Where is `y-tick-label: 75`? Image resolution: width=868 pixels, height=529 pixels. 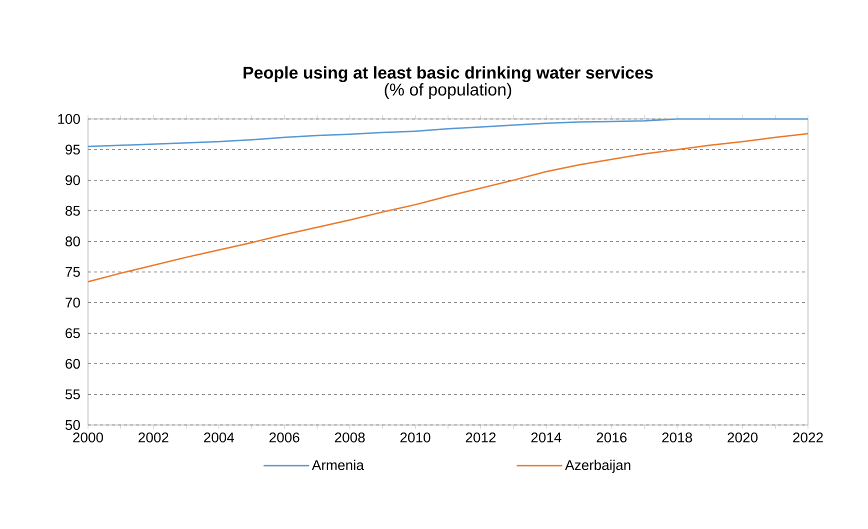
y-tick-label: 75 is located at coordinates (73, 272).